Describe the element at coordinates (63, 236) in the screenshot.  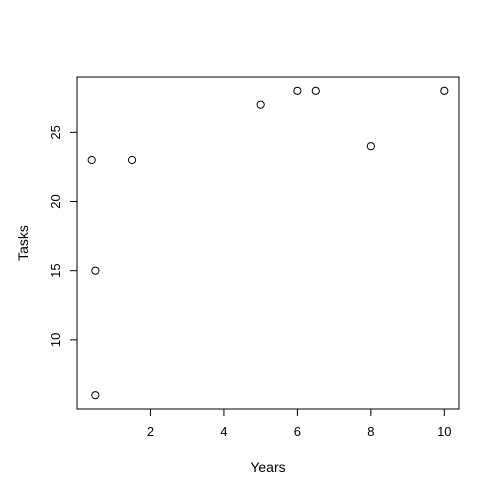
I see `y-axis: 10 15 20 25` at that location.